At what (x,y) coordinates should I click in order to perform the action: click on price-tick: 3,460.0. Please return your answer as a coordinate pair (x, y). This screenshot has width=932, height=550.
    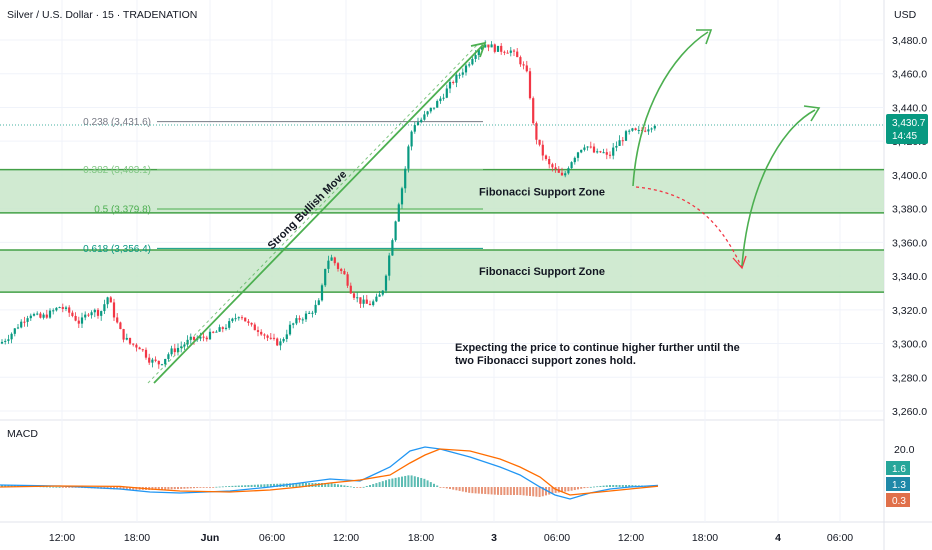
    Looking at the image, I should click on (909, 75).